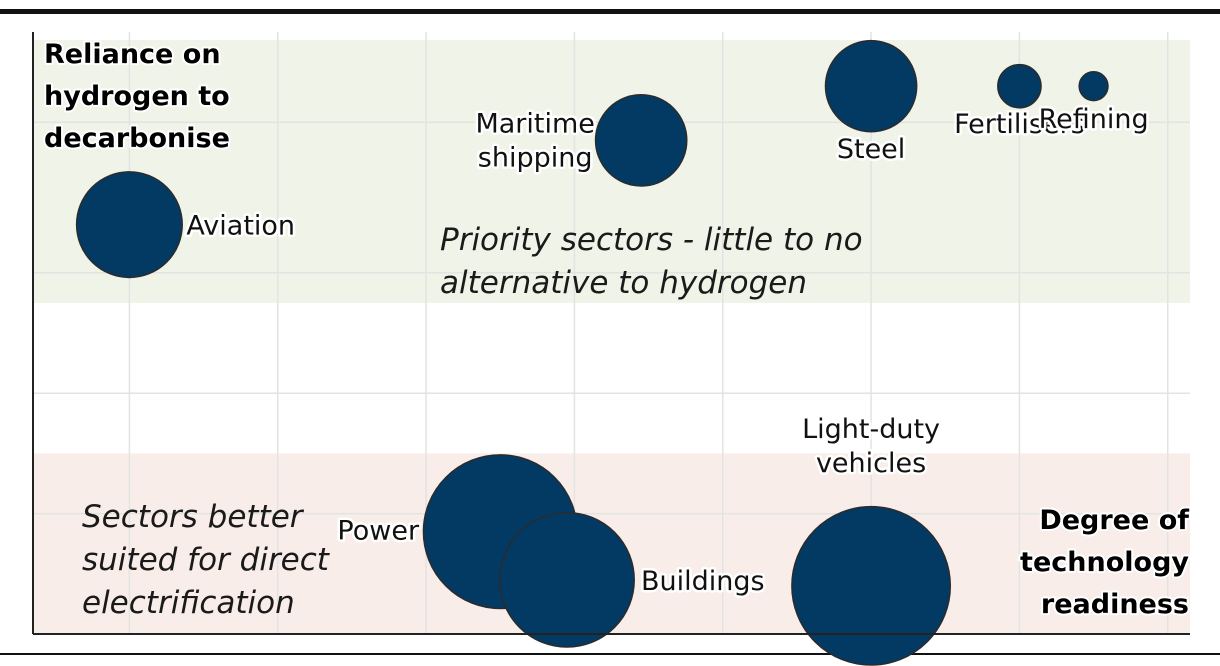 The width and height of the screenshot is (1220, 666). I want to click on x-axis-title: Degree of technology readiness, so click(1104, 562).